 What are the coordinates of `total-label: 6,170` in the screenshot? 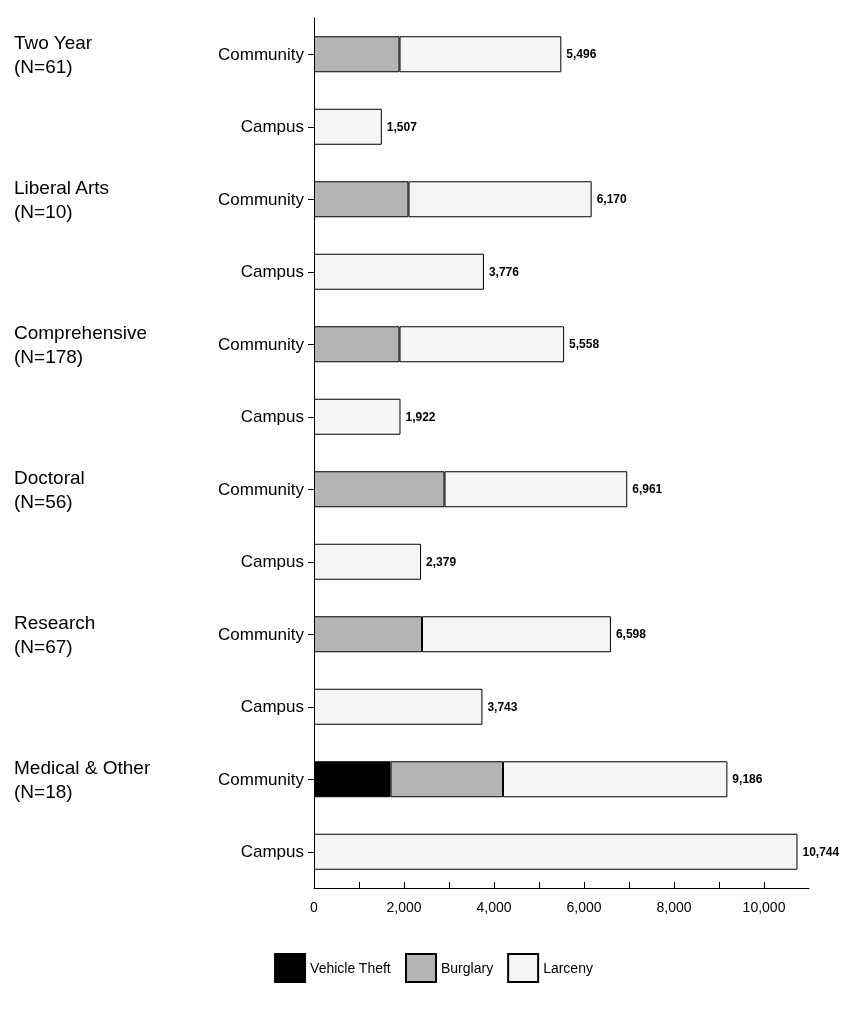 It's located at (612, 199).